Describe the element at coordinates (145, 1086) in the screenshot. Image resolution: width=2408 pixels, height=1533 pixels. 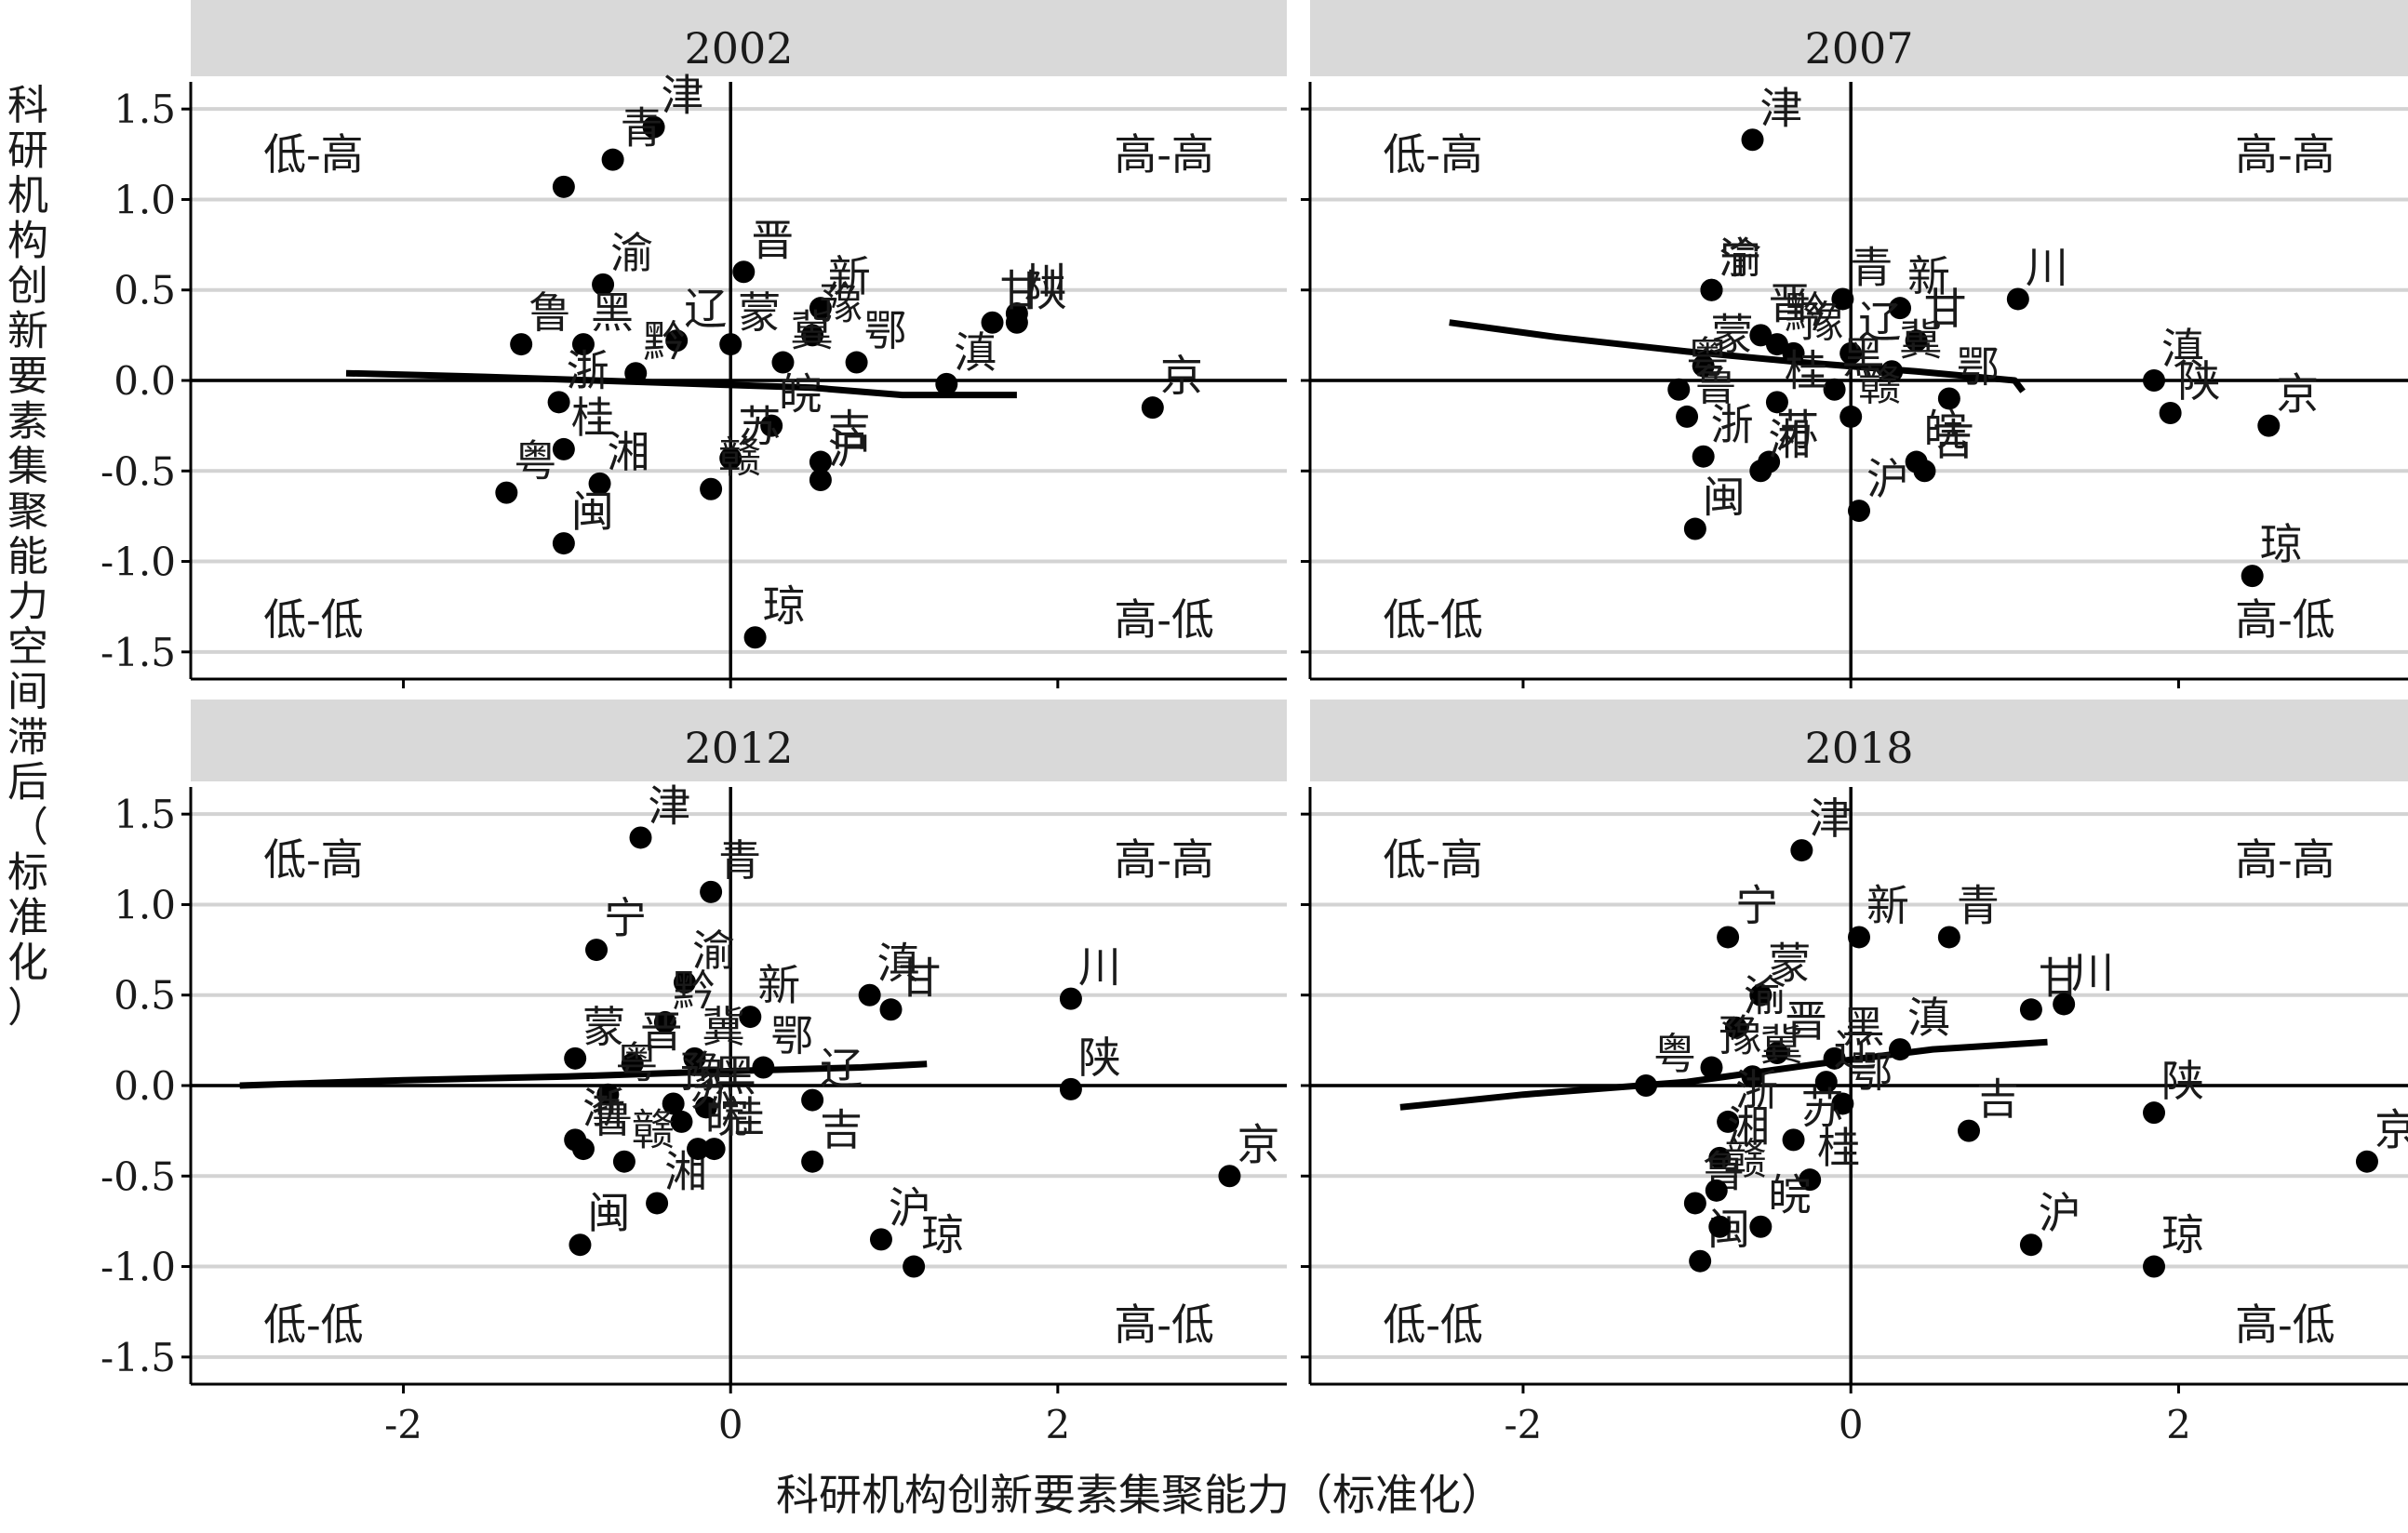
I see `y-tick-label: 0.0` at that location.